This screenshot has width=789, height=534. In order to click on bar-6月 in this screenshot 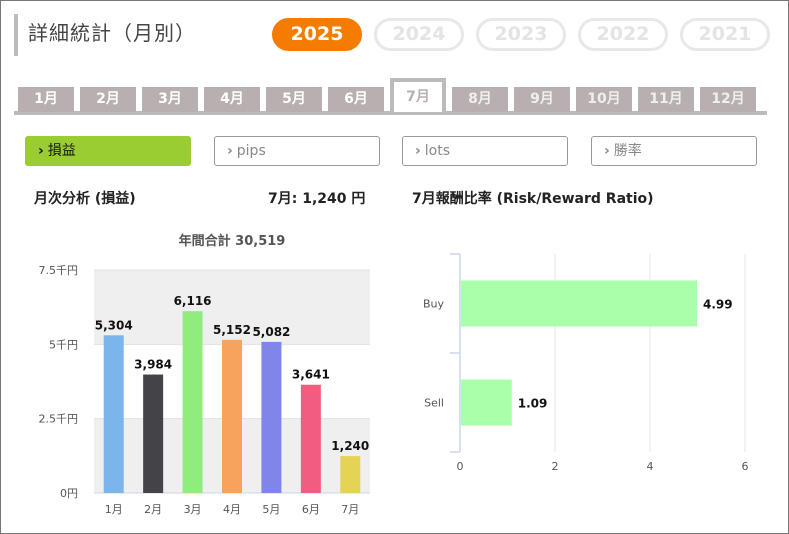, I will do `click(310, 438)`.